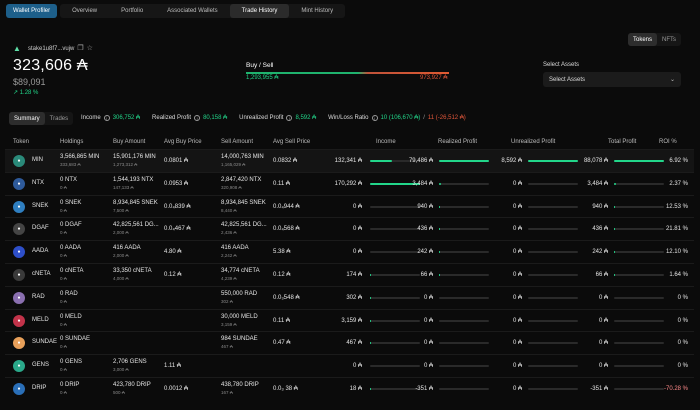 This screenshot has width=700, height=410. Describe the element at coordinates (458, 142) in the screenshot. I see `col-realized-profit: Realized Profit` at that location.